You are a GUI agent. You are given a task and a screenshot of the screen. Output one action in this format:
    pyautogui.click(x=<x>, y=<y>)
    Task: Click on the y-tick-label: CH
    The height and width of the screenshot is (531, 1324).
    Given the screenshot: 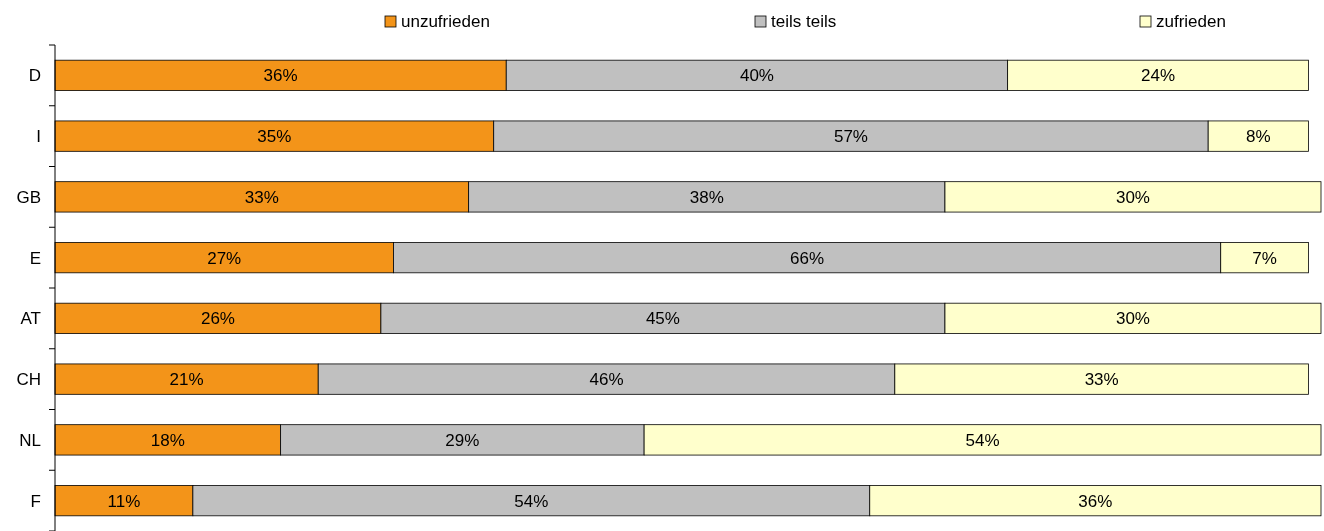 What is the action you would take?
    pyautogui.click(x=28, y=380)
    